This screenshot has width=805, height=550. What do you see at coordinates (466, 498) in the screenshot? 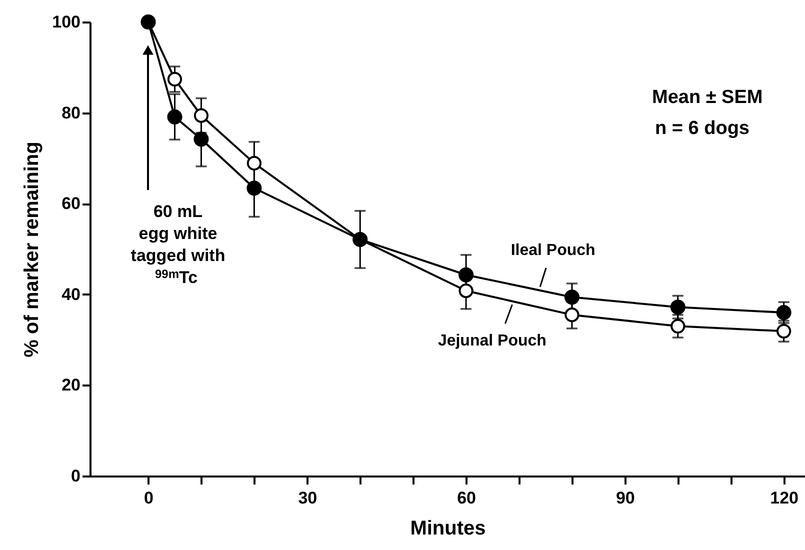
I see `x-tick-label: 60` at bounding box center [466, 498].